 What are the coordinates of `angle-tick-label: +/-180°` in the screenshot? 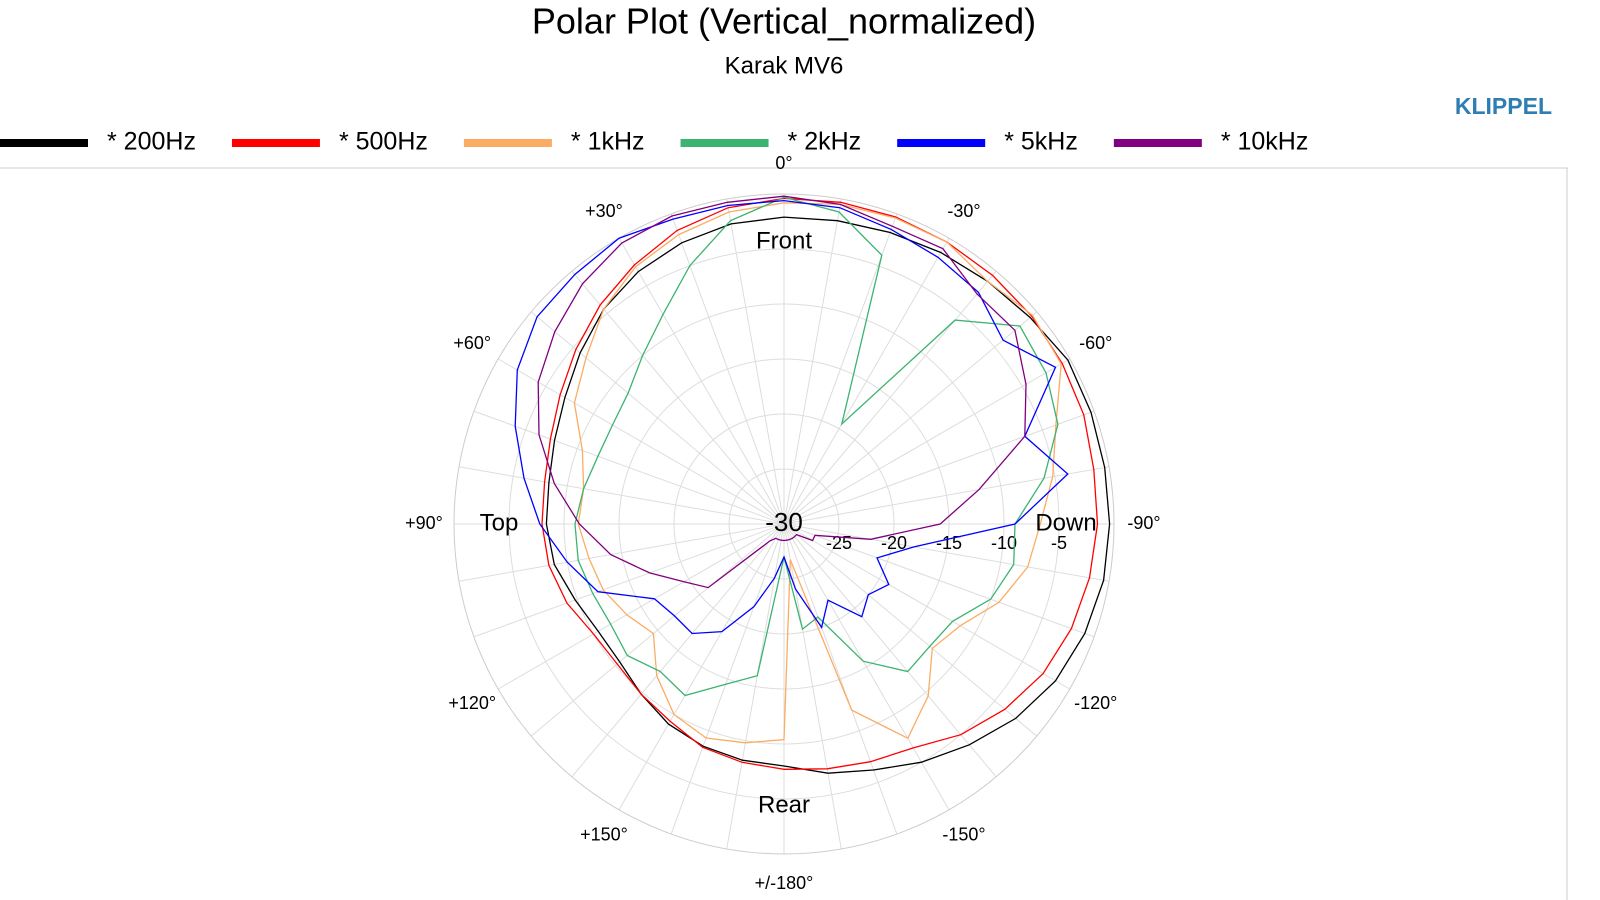 It's located at (784, 883).